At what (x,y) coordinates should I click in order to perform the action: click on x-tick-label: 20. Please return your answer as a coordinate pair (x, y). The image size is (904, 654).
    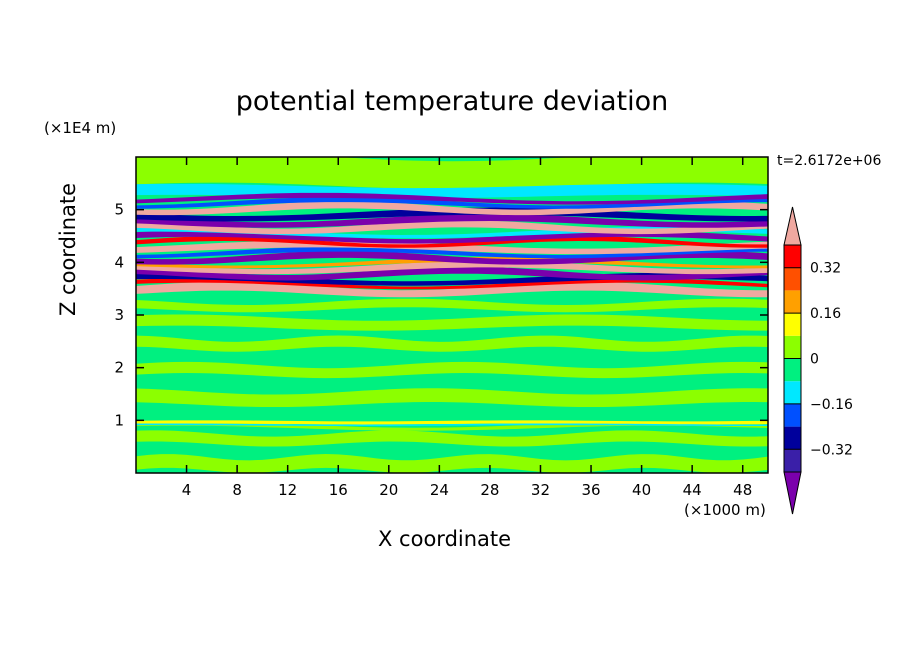
    Looking at the image, I should click on (388, 490).